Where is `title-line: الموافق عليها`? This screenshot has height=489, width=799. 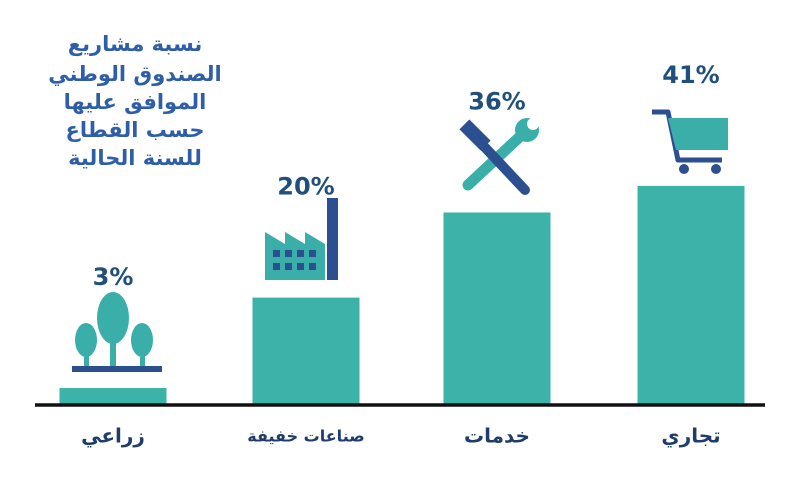
title-line: الموافق عليها is located at coordinates (135, 102).